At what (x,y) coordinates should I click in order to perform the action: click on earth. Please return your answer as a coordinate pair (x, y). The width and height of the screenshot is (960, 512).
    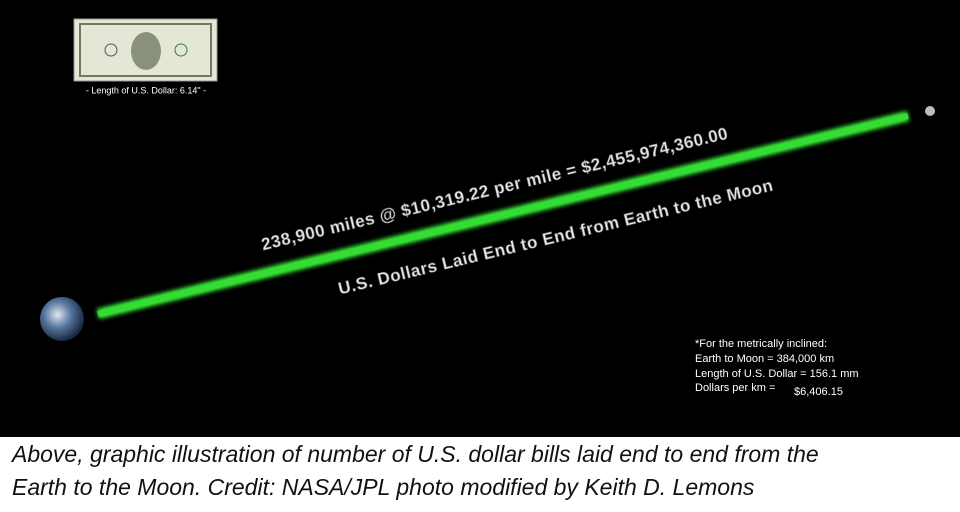
    Looking at the image, I should click on (62, 319).